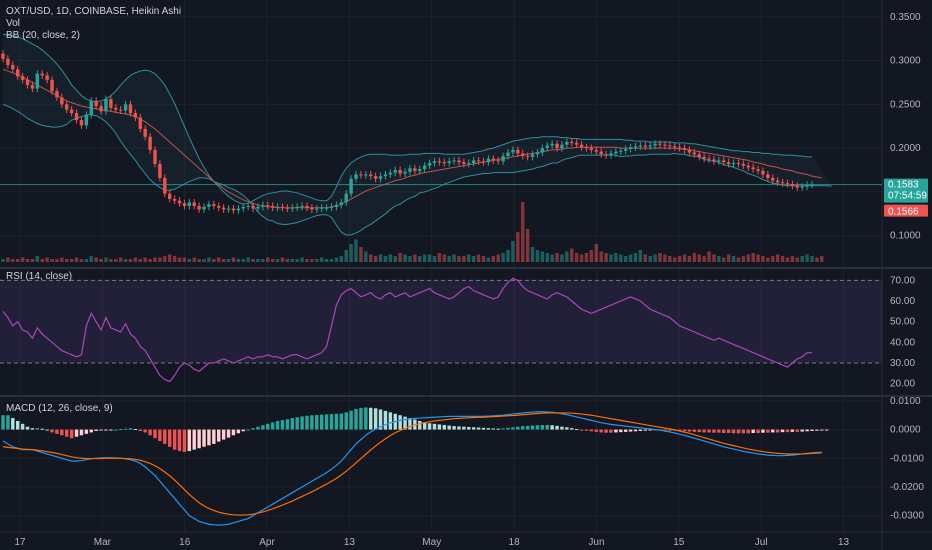  I want to click on rsi-label: RSI (14, close), so click(39, 276).